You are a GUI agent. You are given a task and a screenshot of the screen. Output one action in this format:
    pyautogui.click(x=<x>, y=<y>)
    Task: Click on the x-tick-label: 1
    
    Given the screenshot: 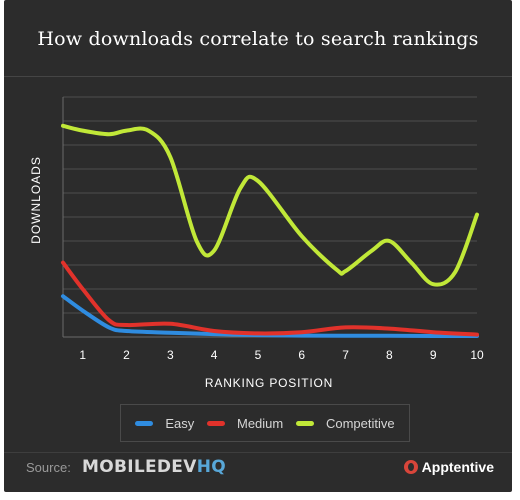 What is the action you would take?
    pyautogui.click(x=82, y=355)
    